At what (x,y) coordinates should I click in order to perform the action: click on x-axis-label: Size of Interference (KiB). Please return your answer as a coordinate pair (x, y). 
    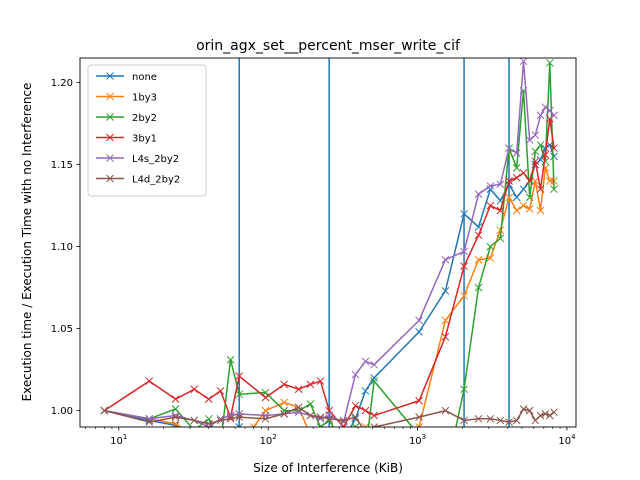
    Looking at the image, I should click on (328, 468).